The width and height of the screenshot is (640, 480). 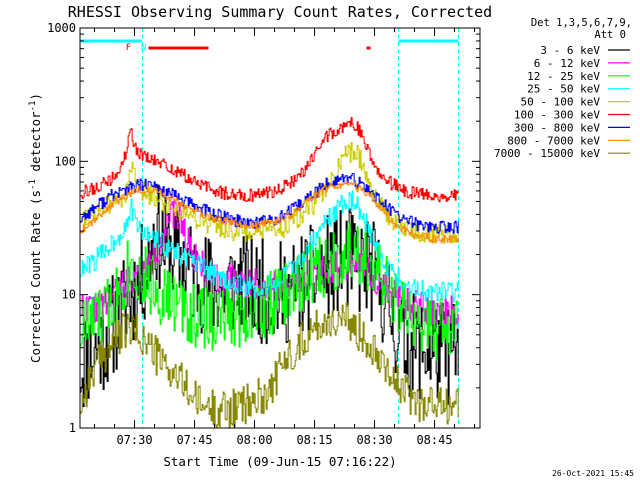 What do you see at coordinates (567, 63) in the screenshot?
I see `legend-label: 6 - 12 keV` at bounding box center [567, 63].